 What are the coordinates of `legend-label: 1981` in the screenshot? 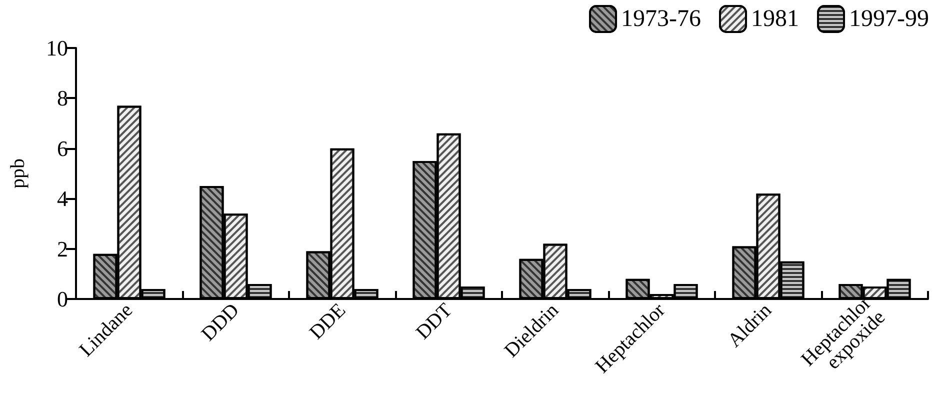 It's located at (775, 19).